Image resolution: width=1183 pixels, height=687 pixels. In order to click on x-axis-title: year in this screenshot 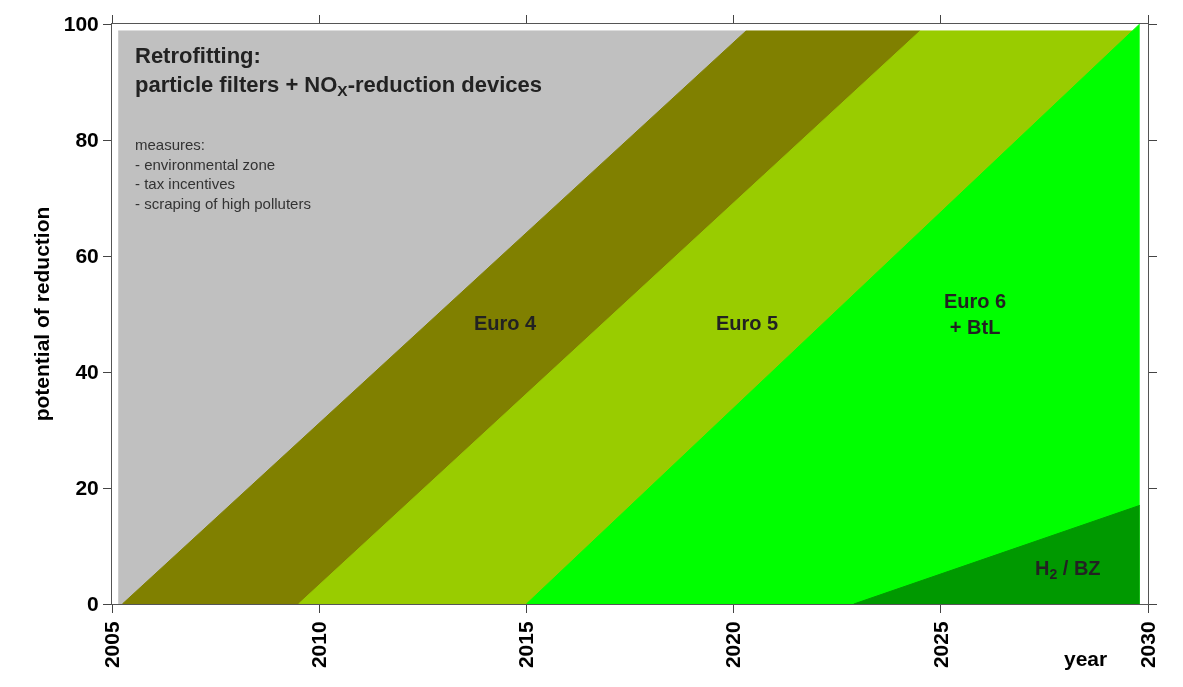, I will do `click(1086, 658)`.